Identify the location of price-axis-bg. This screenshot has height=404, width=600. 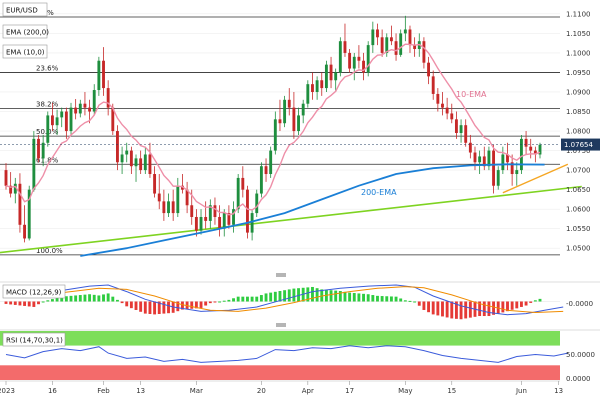
(580, 200).